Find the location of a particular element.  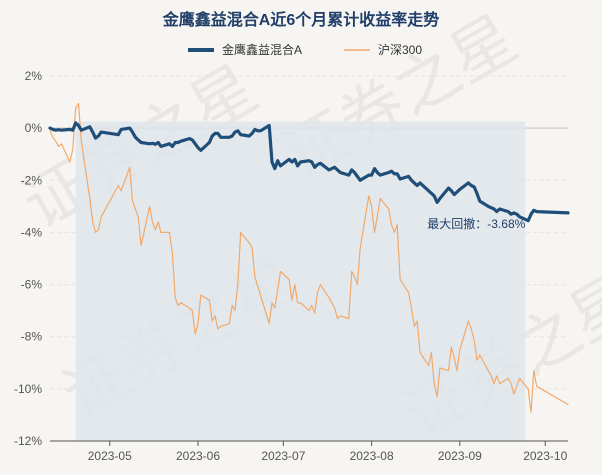

x-tick-label: 2023-06 is located at coordinates (198, 456).